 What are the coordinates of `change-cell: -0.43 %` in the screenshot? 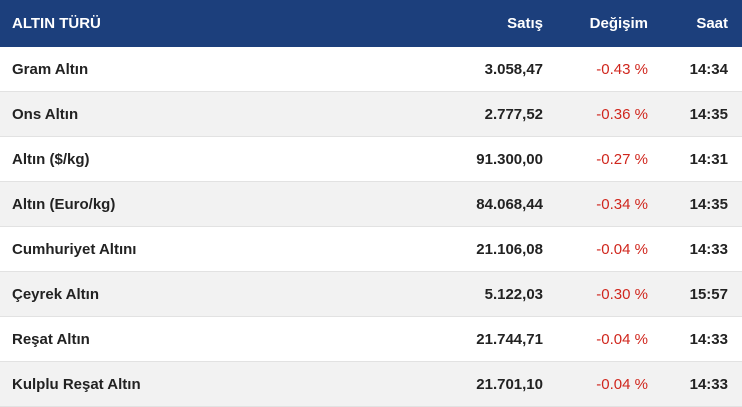 It's located at (595, 69).